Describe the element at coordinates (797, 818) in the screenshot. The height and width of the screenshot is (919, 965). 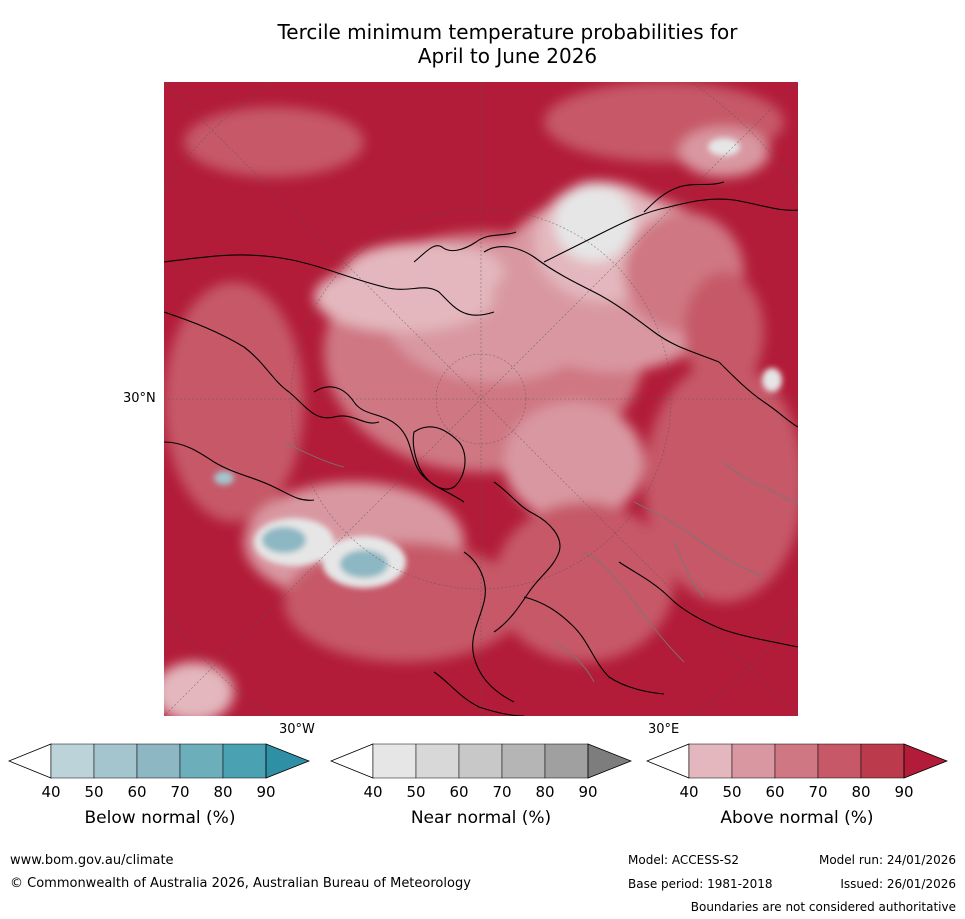
I see `colorbar-above-label: Above normal (%)` at that location.